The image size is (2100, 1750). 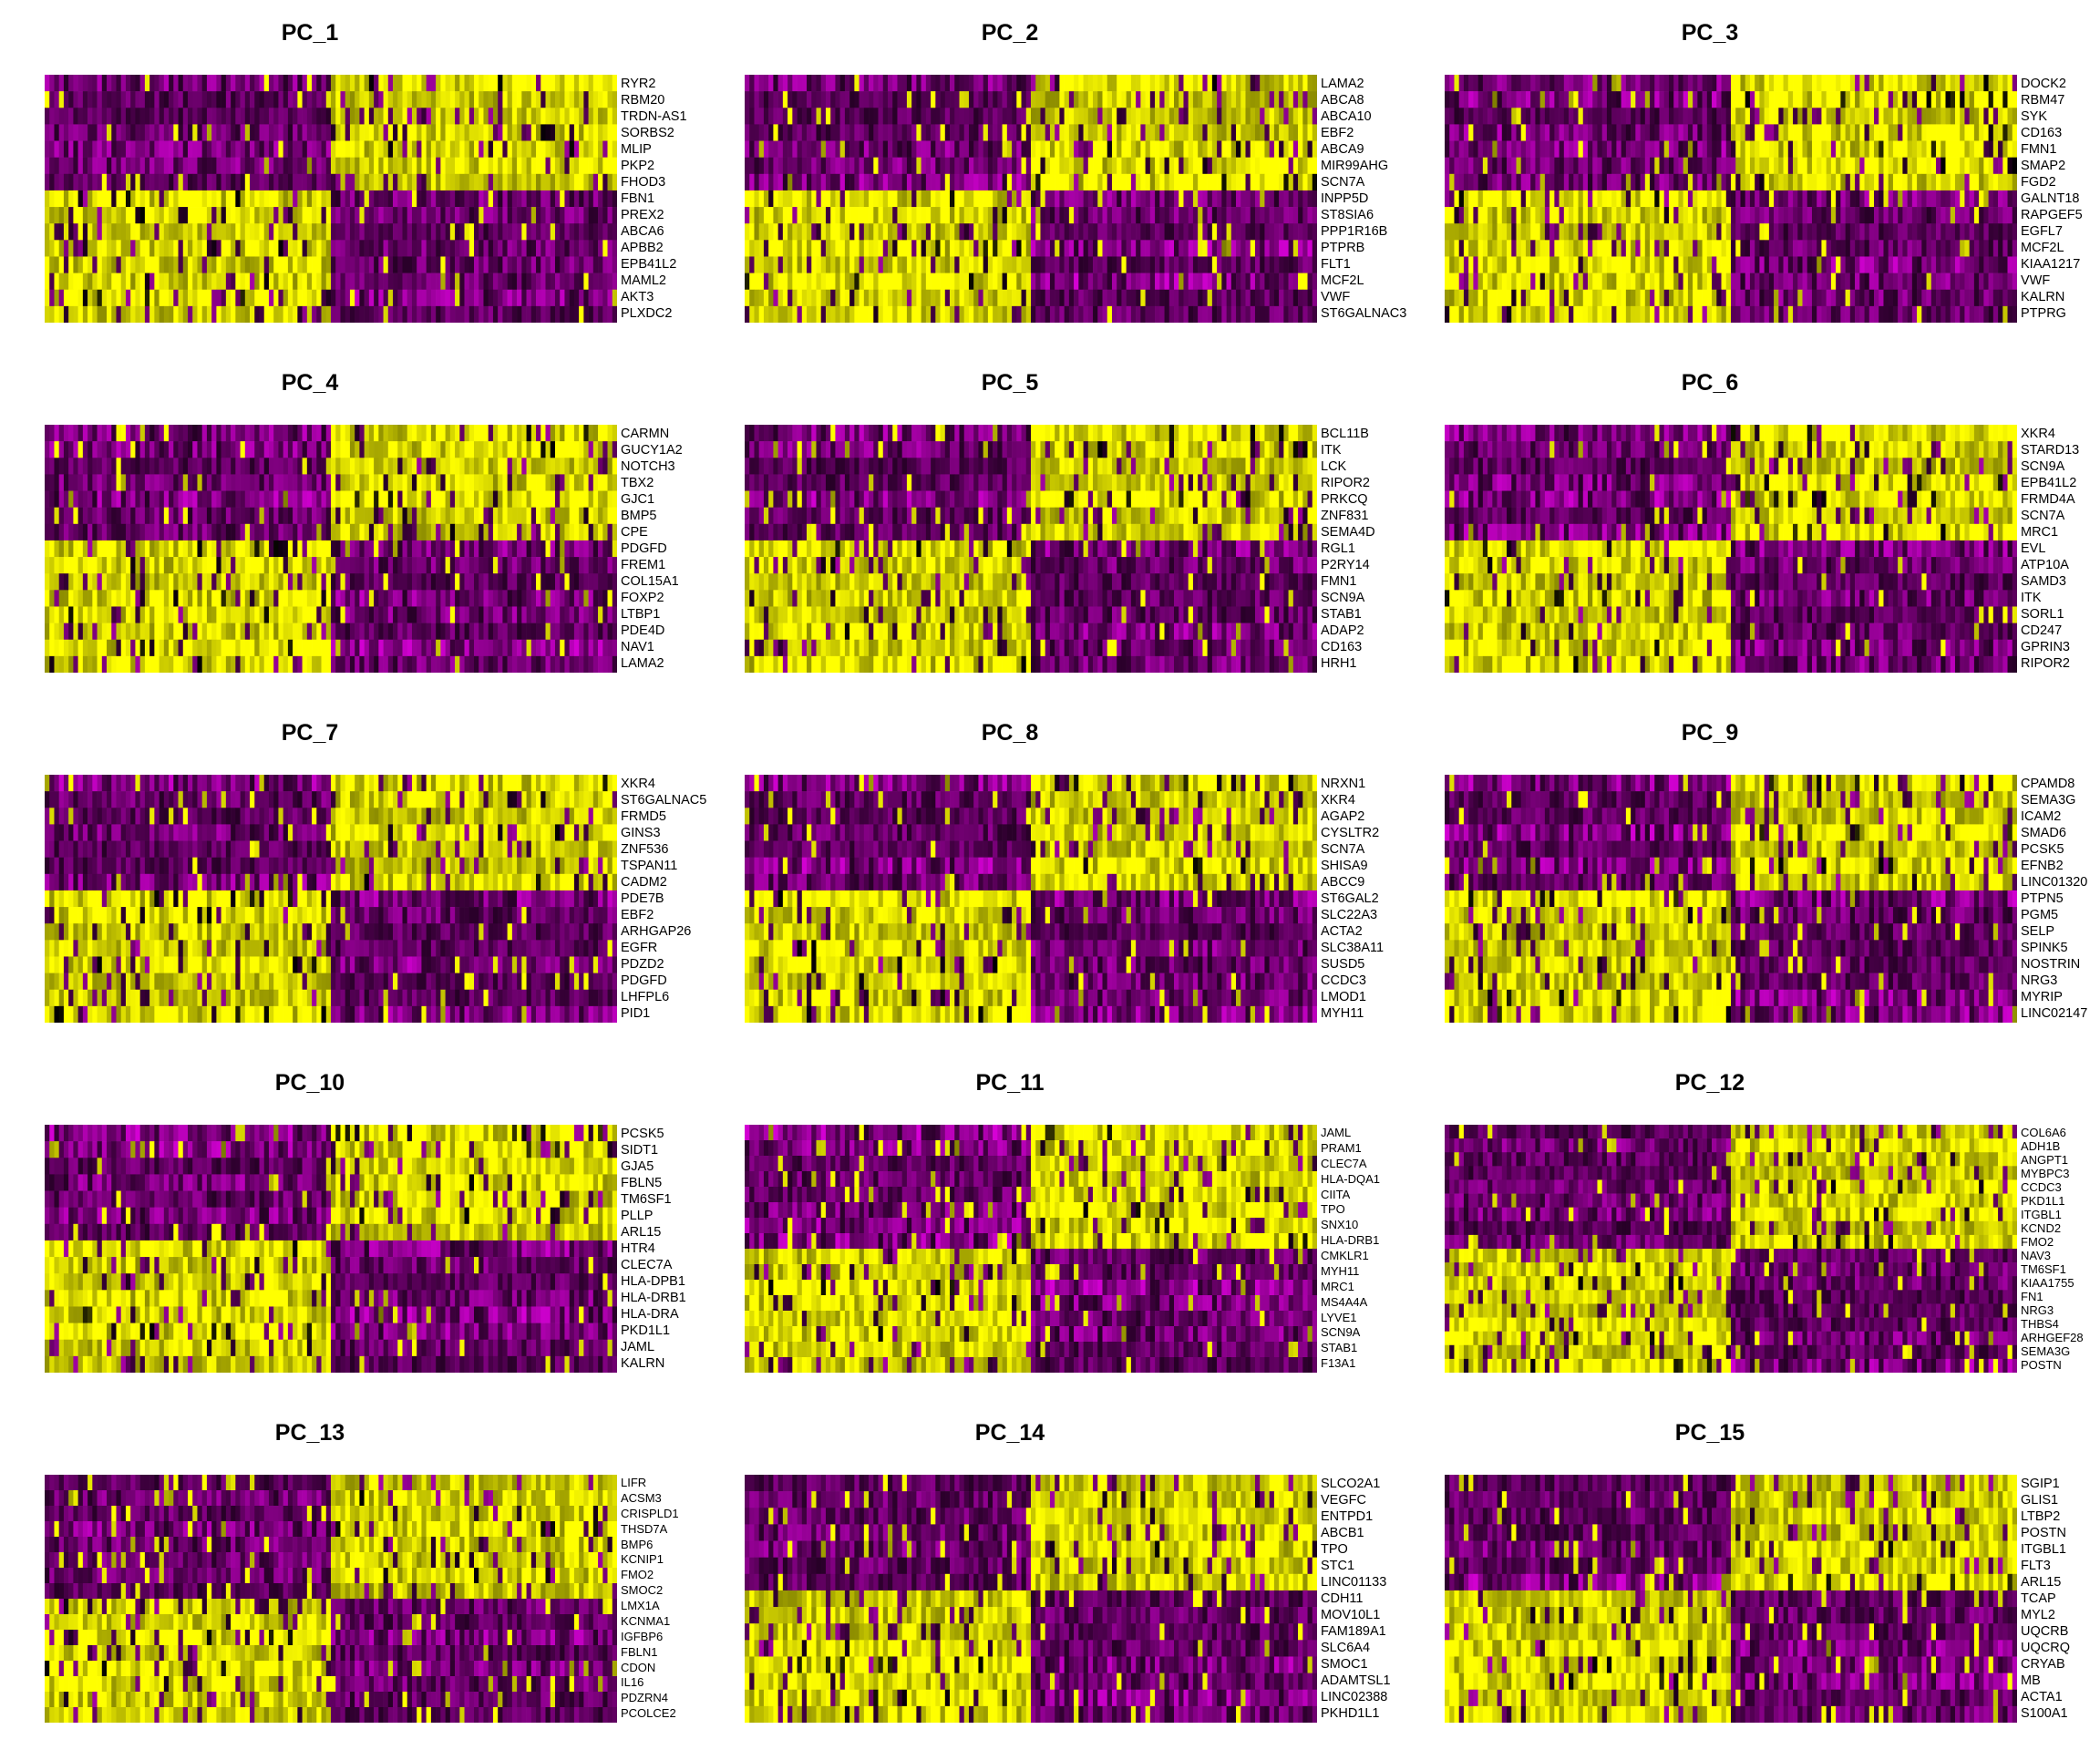 What do you see at coordinates (1364, 215) in the screenshot?
I see `gene-label: ST8SIA6` at bounding box center [1364, 215].